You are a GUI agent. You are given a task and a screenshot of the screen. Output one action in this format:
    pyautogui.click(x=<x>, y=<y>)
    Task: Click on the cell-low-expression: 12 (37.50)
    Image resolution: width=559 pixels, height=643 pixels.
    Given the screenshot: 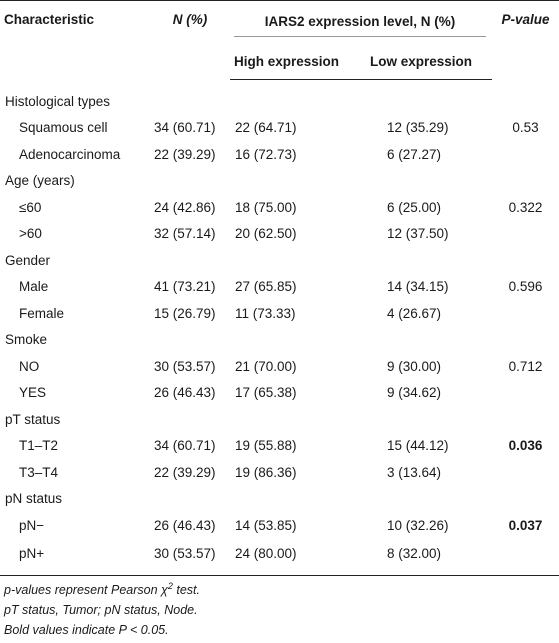 What is the action you would take?
    pyautogui.click(x=418, y=234)
    